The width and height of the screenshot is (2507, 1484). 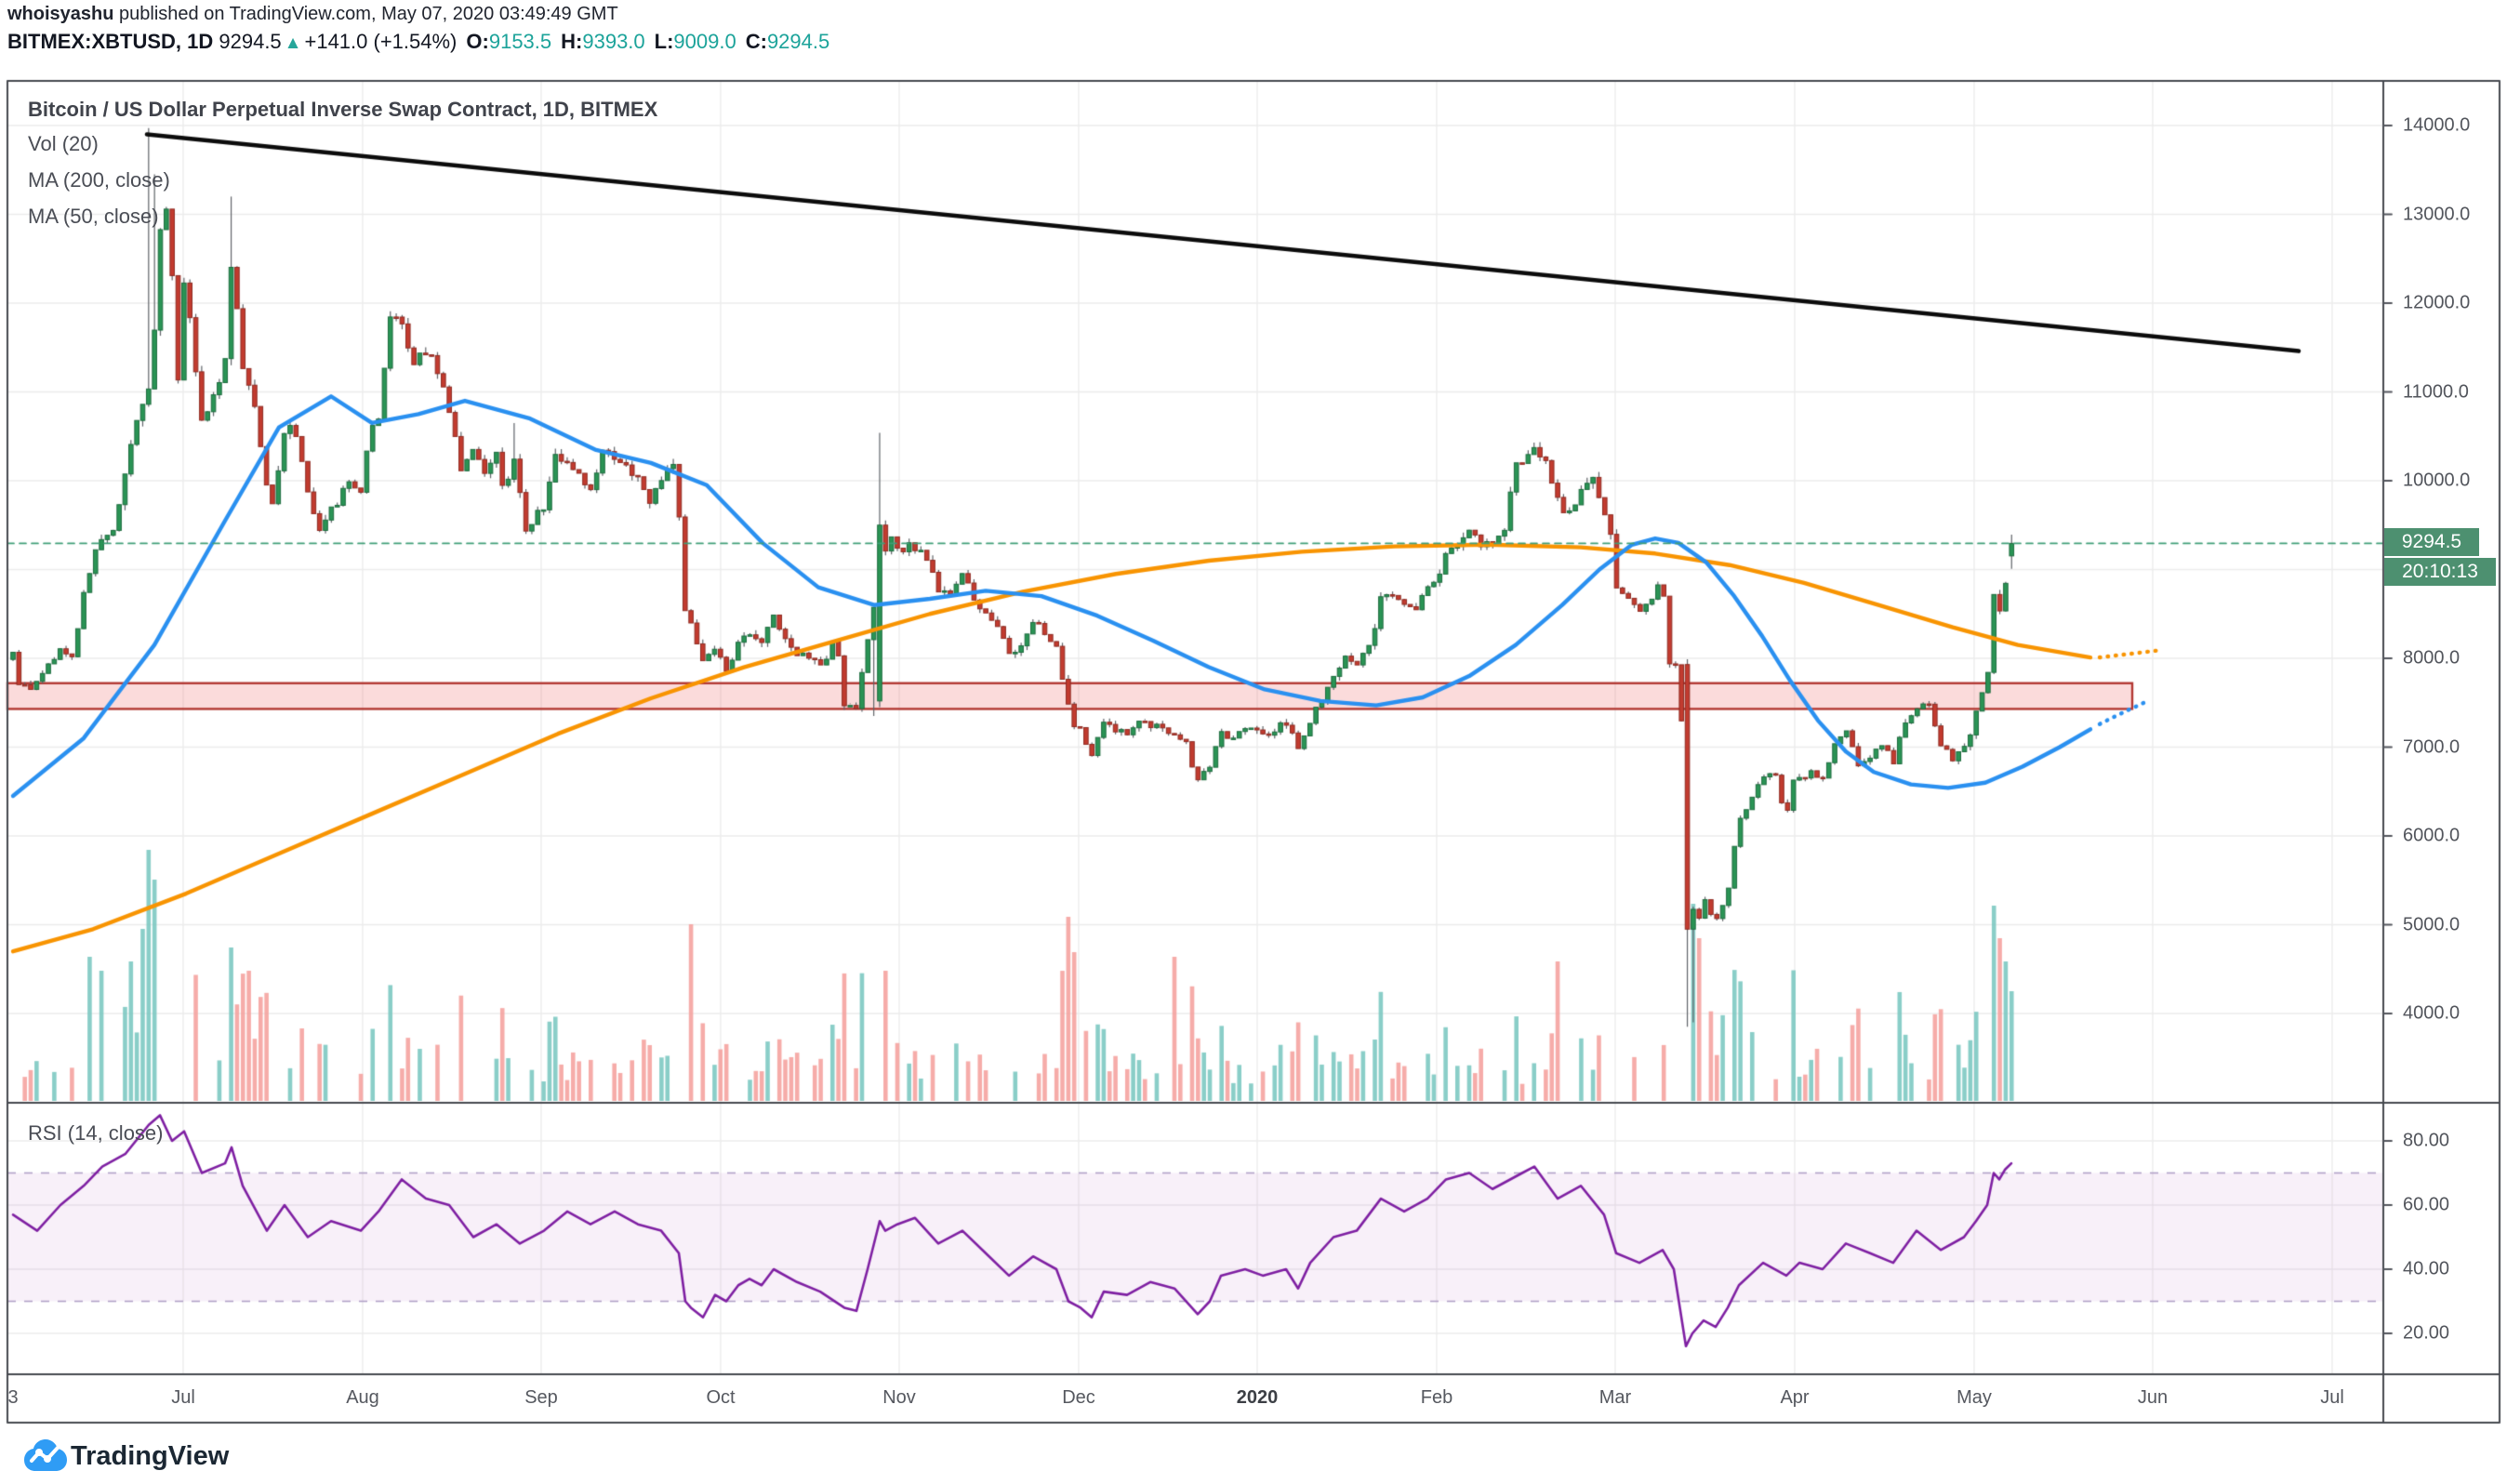 I want to click on tradingview-logo-icon, so click(x=45, y=1454).